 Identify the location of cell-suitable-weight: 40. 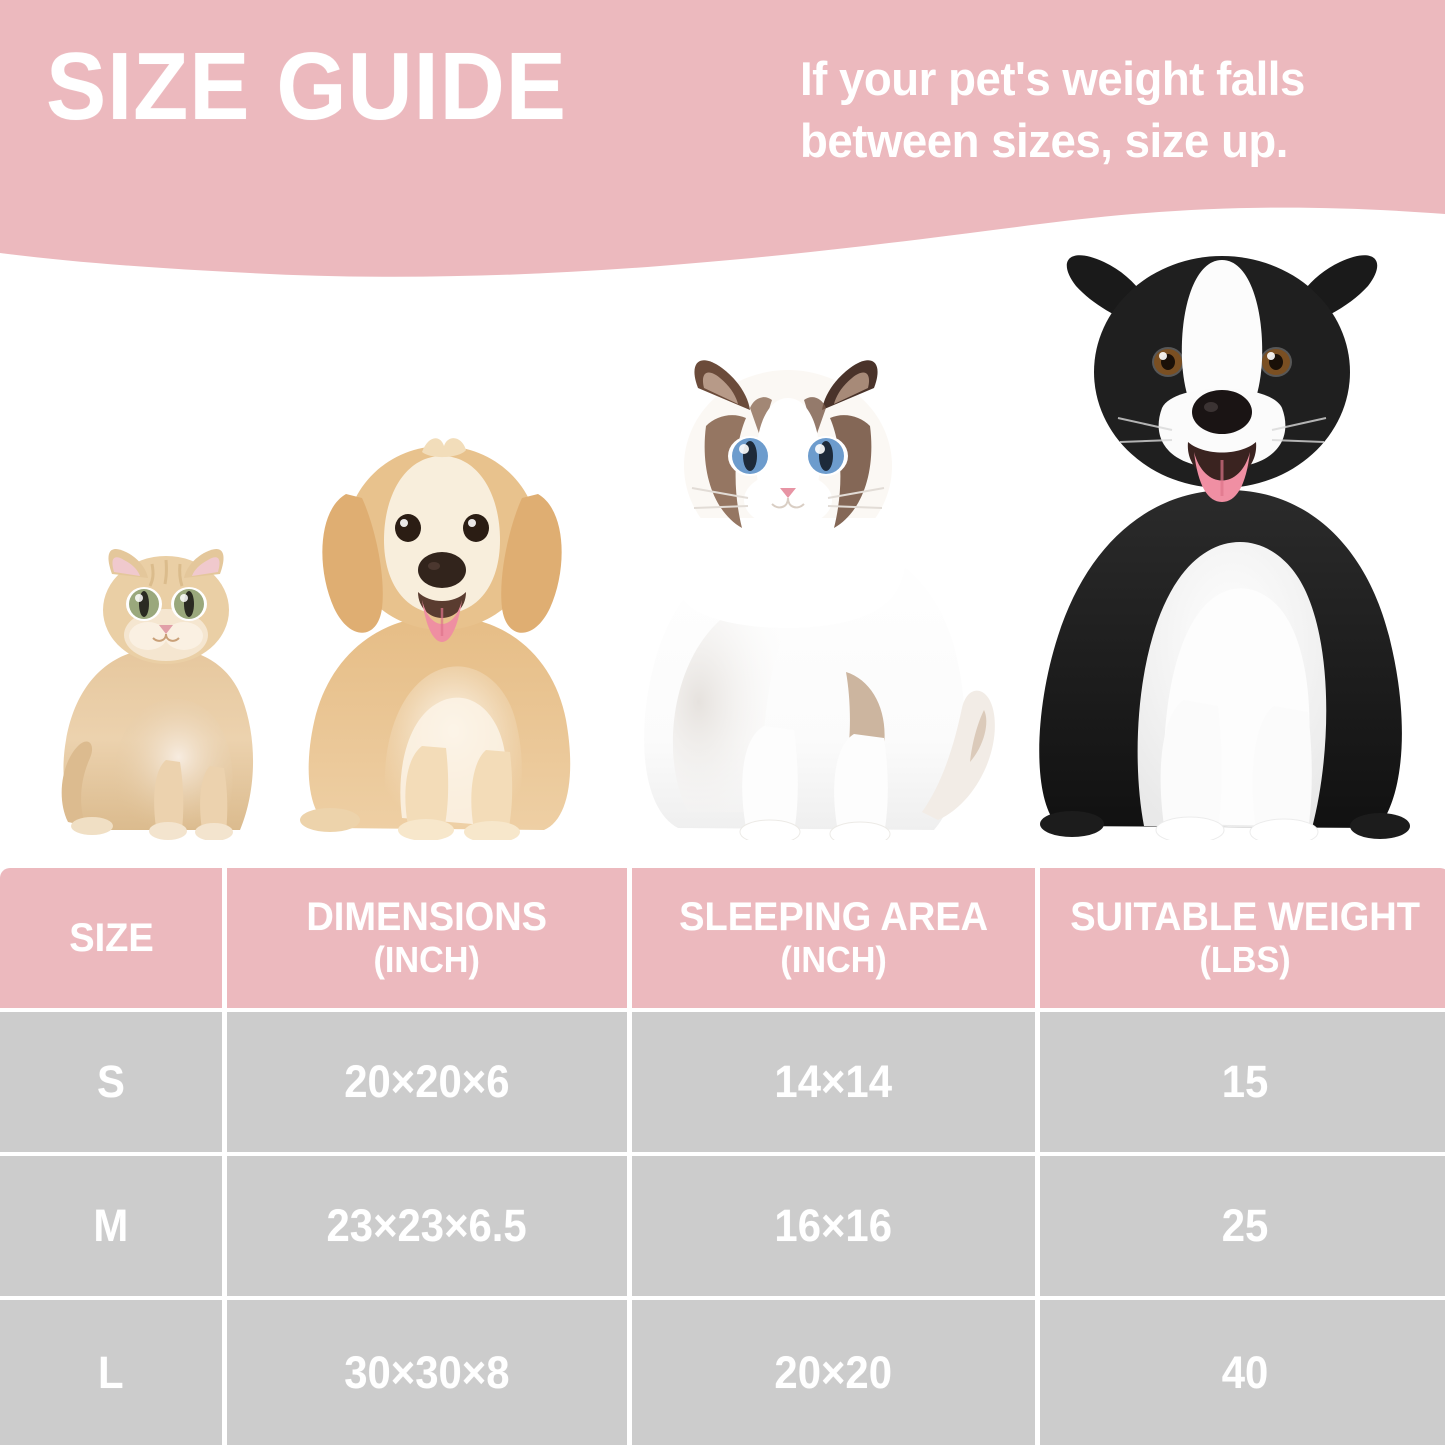
(1242, 1372).